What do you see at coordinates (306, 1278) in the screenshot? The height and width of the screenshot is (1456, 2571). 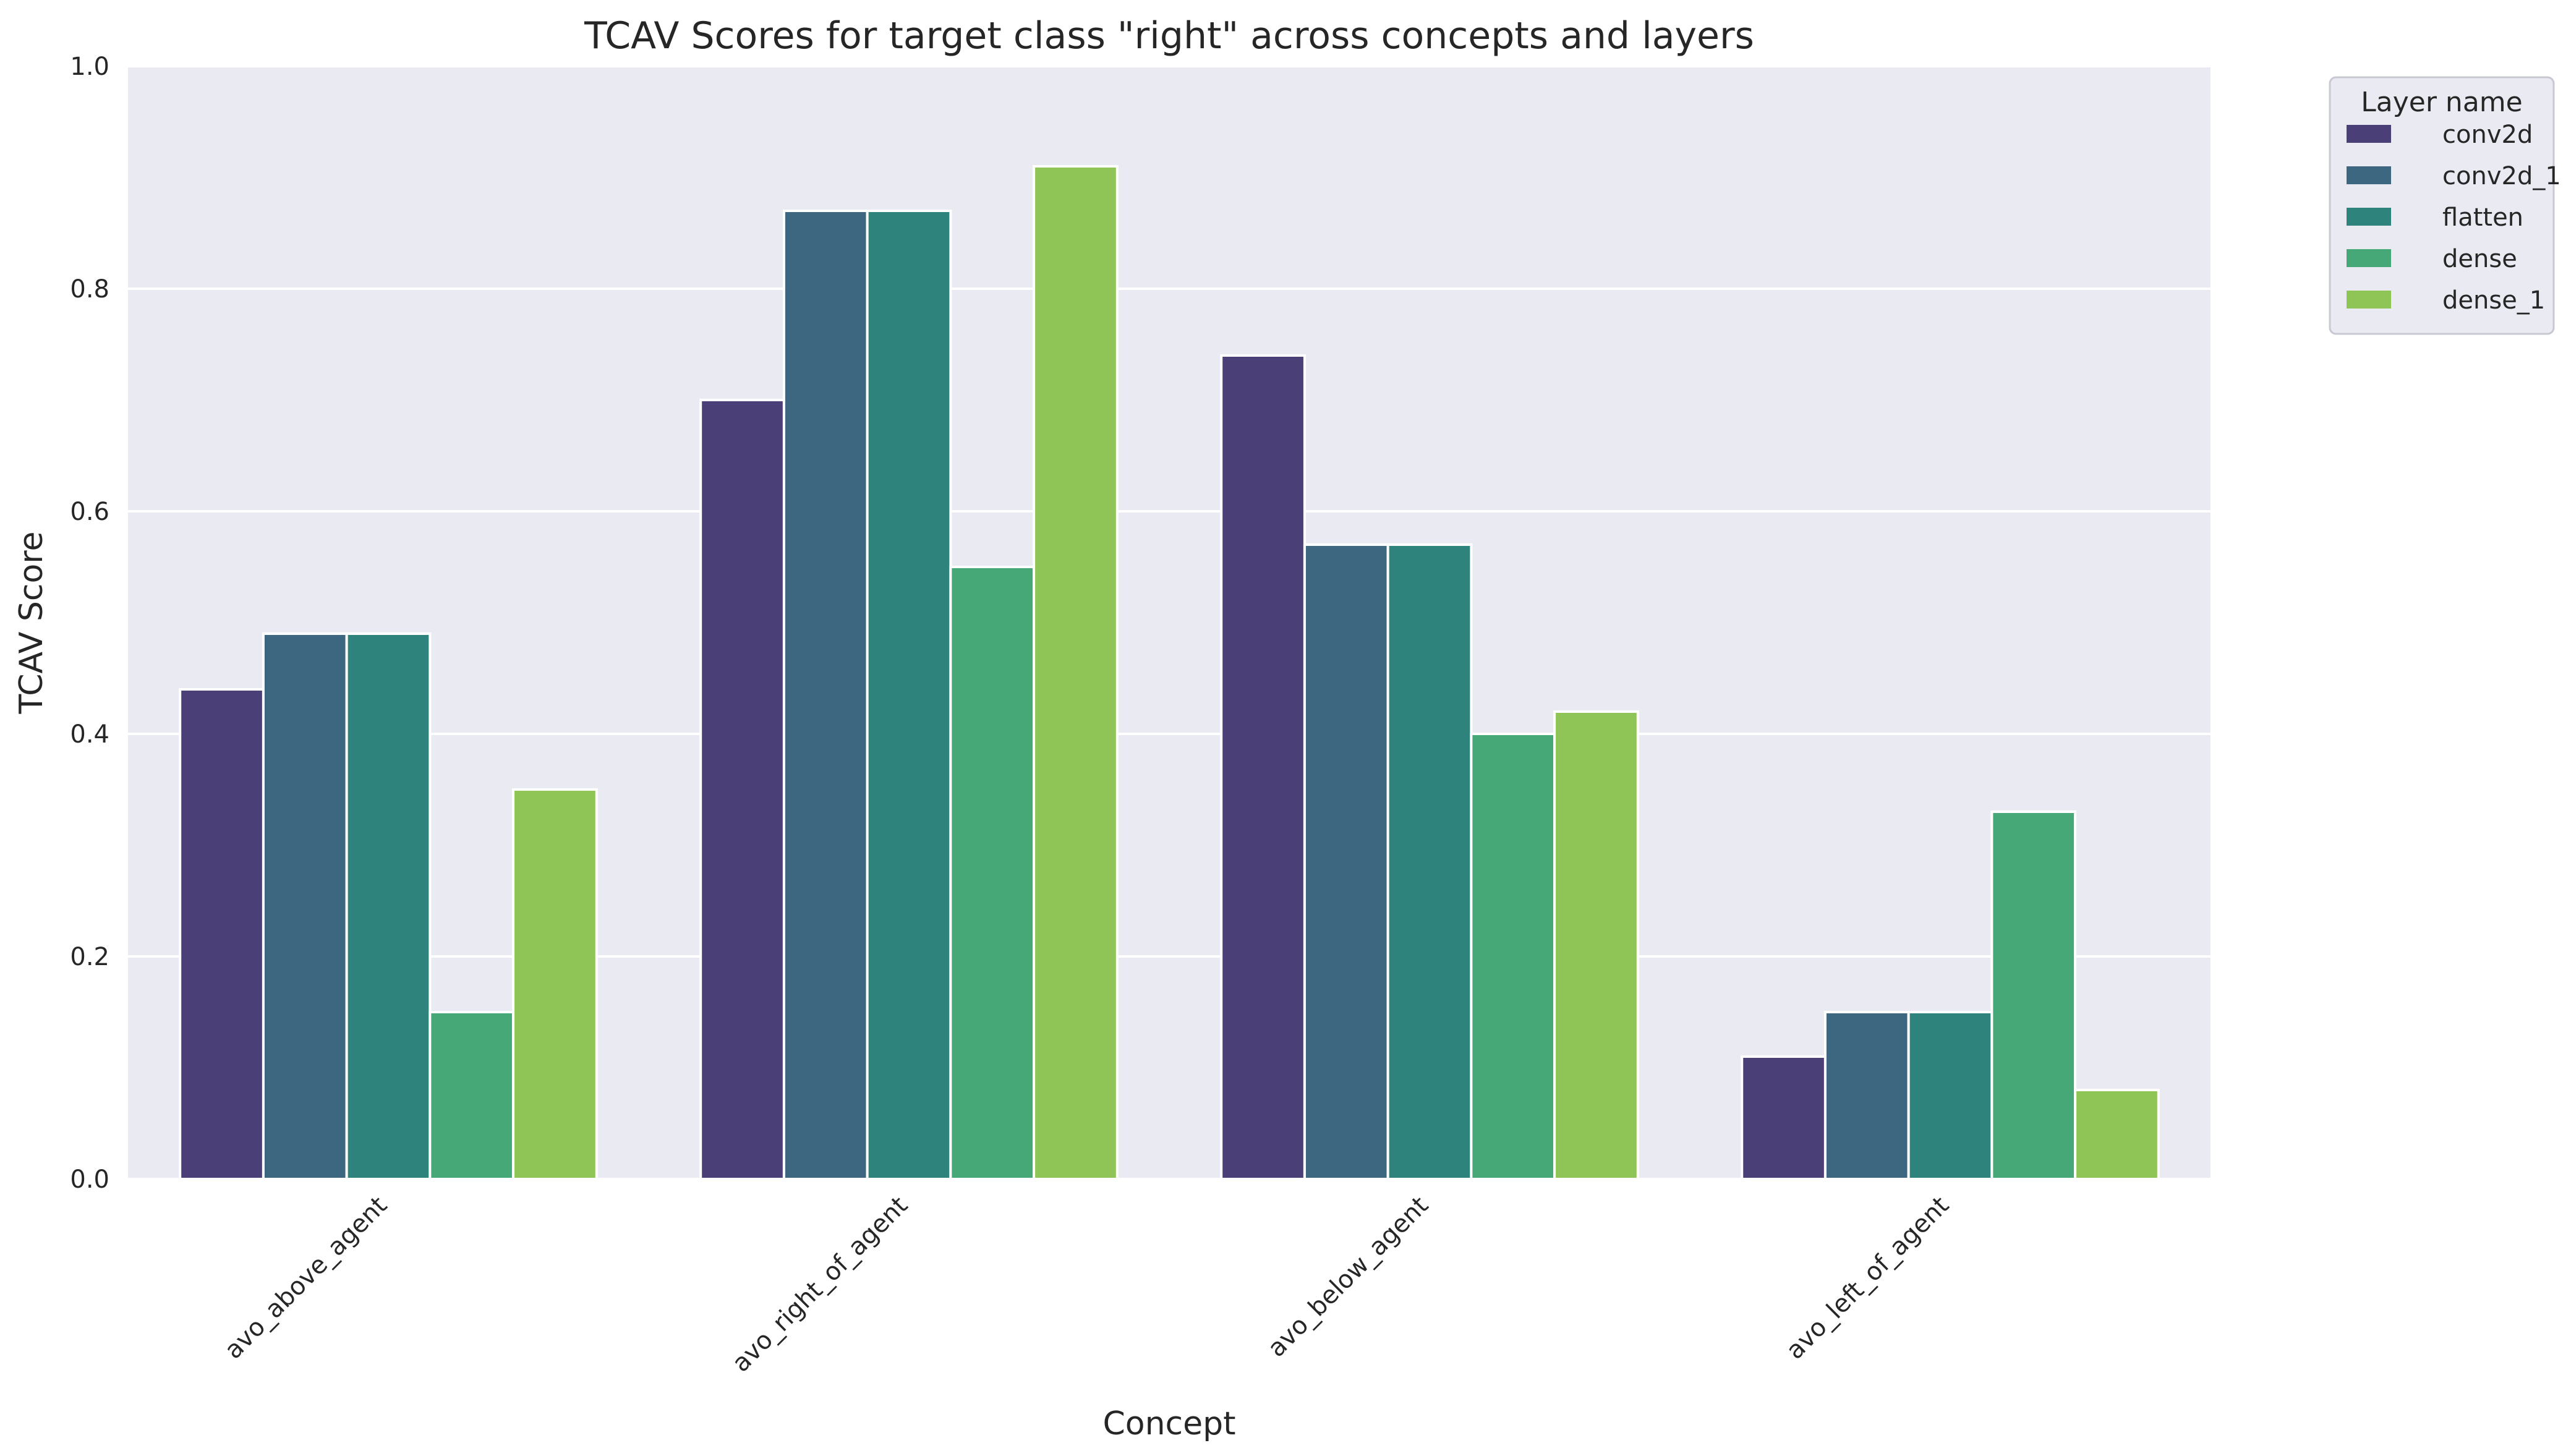 I see `x-tick-label: avo_above_agent` at bounding box center [306, 1278].